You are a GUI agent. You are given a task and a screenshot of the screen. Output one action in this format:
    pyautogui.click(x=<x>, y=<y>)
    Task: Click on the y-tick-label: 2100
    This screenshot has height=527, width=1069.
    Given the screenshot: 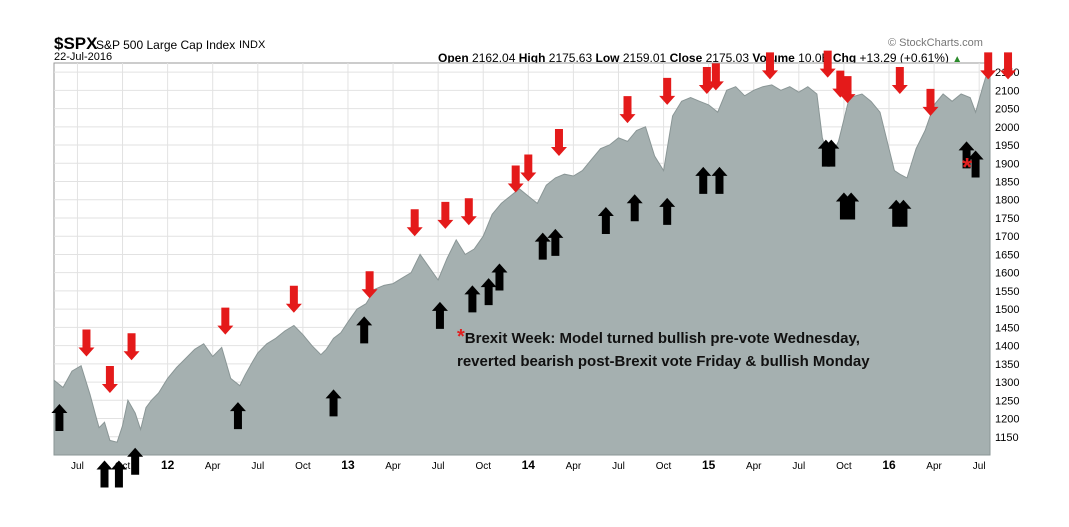 What is the action you would take?
    pyautogui.click(x=1007, y=91)
    